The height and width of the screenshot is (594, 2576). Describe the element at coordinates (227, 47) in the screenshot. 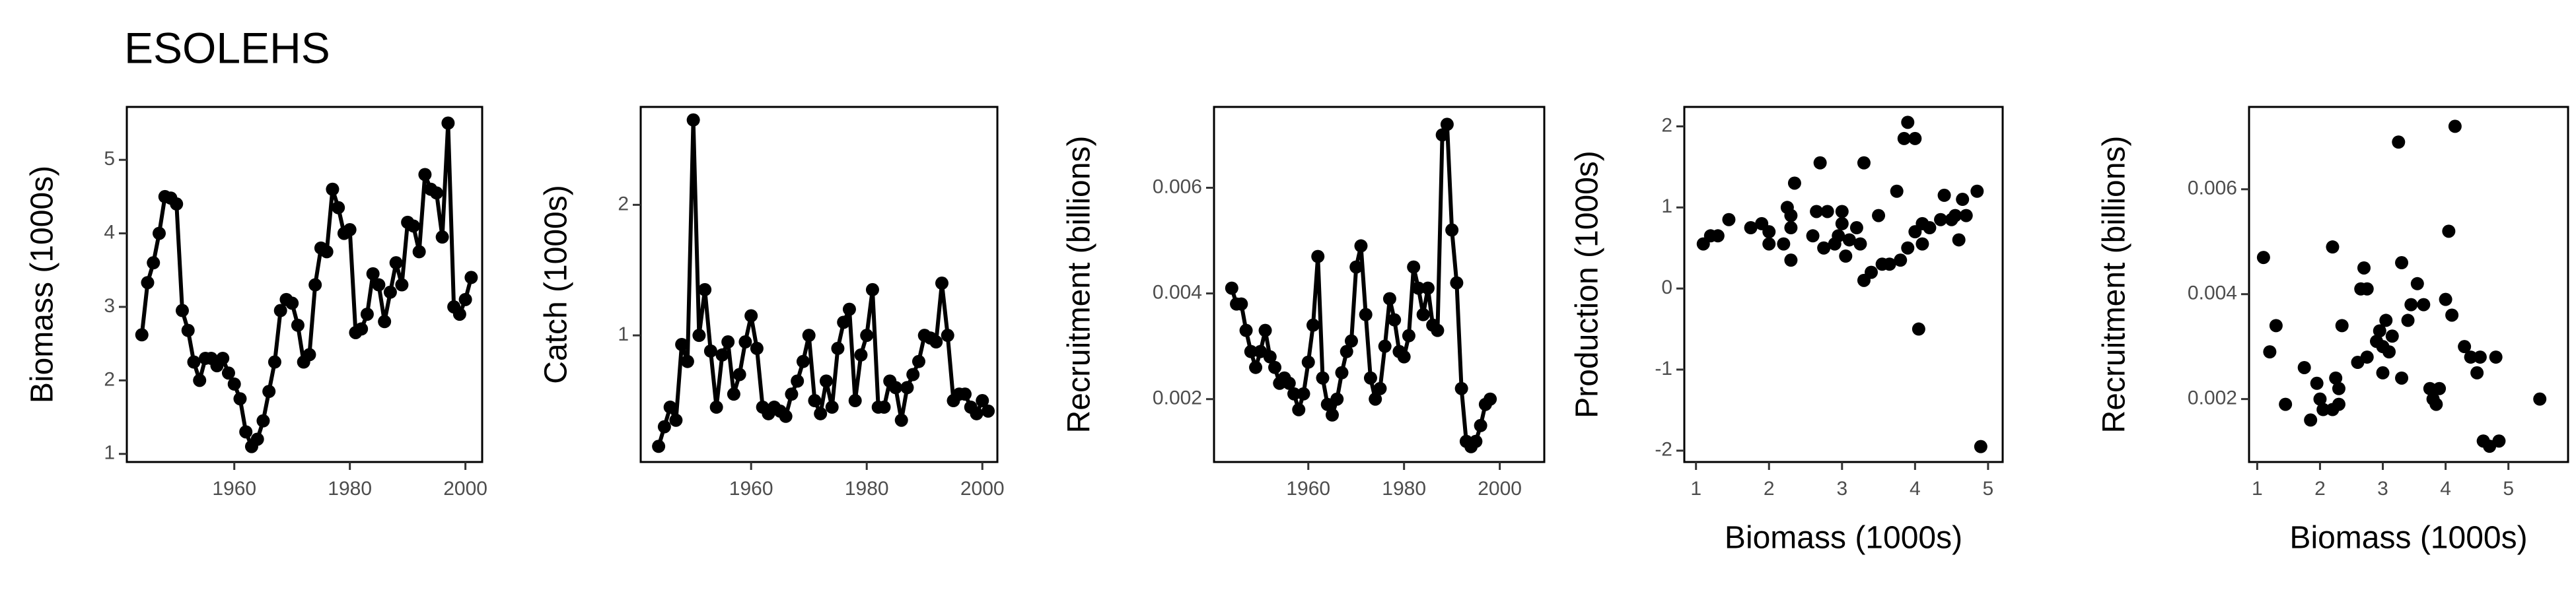

I see `figure-title: ESOLEHS` at that location.